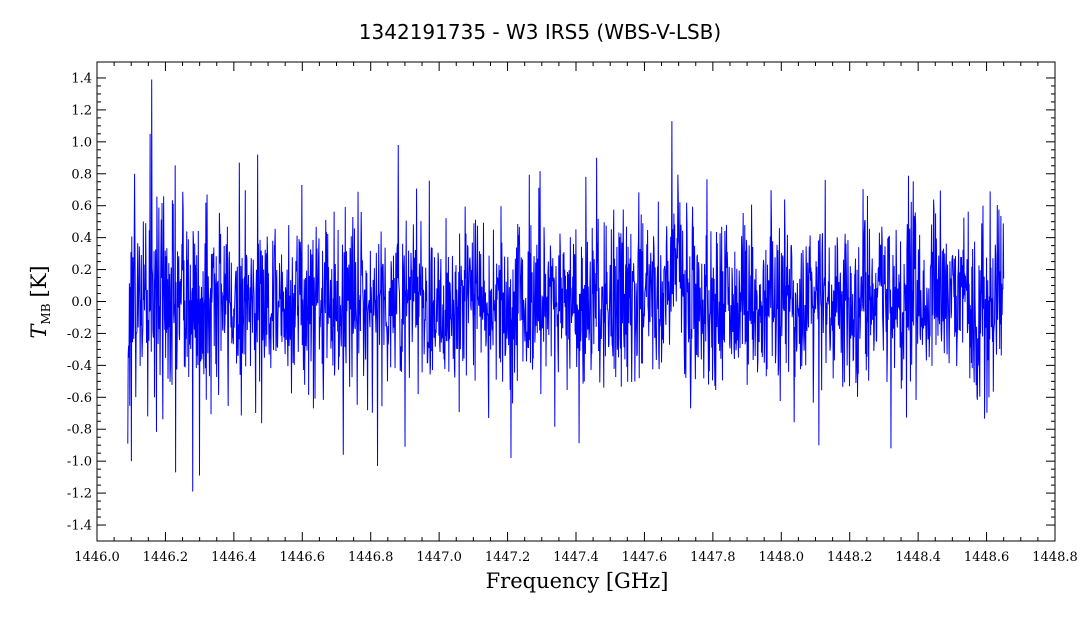 This screenshot has width=1080, height=618. What do you see at coordinates (439, 557) in the screenshot?
I see `x-tick-label: 1447.0` at bounding box center [439, 557].